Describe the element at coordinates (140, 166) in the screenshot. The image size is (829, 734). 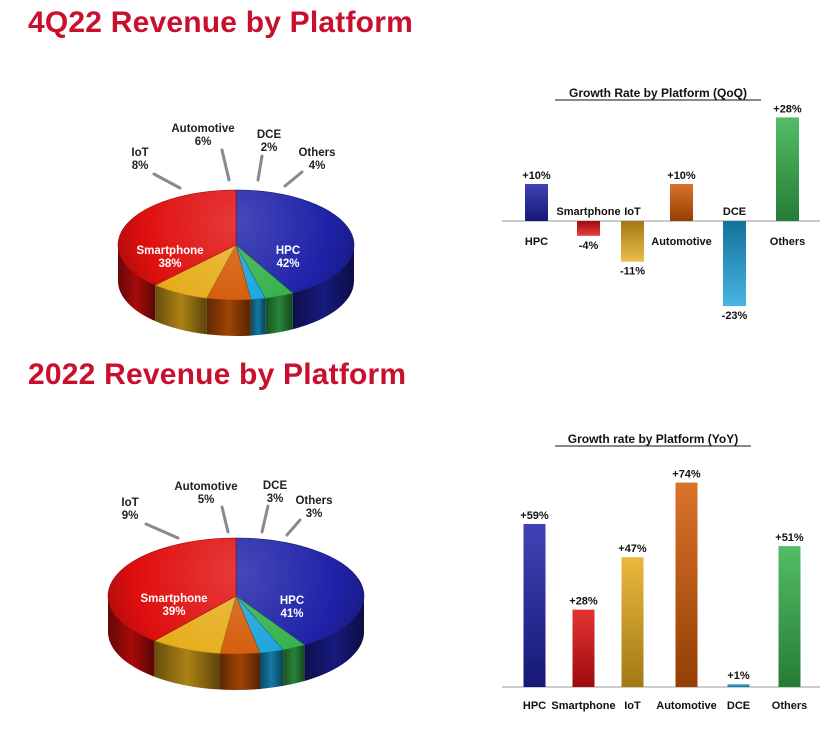
I see `pie-value-iot: 8%` at that location.